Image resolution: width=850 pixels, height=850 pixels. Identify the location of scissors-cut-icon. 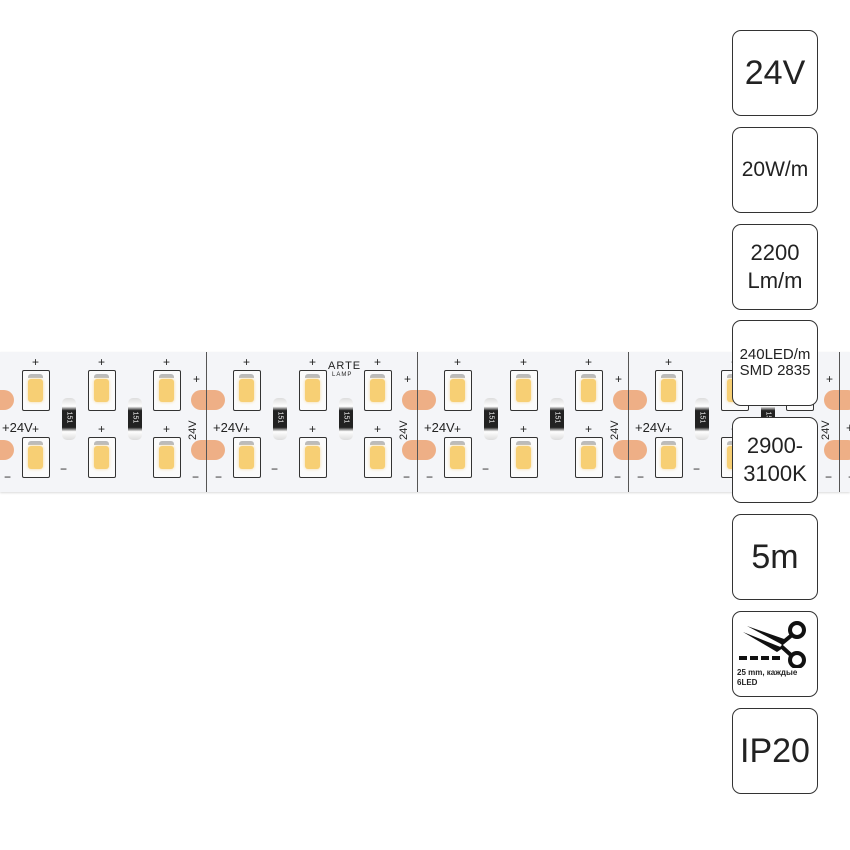
(772, 644).